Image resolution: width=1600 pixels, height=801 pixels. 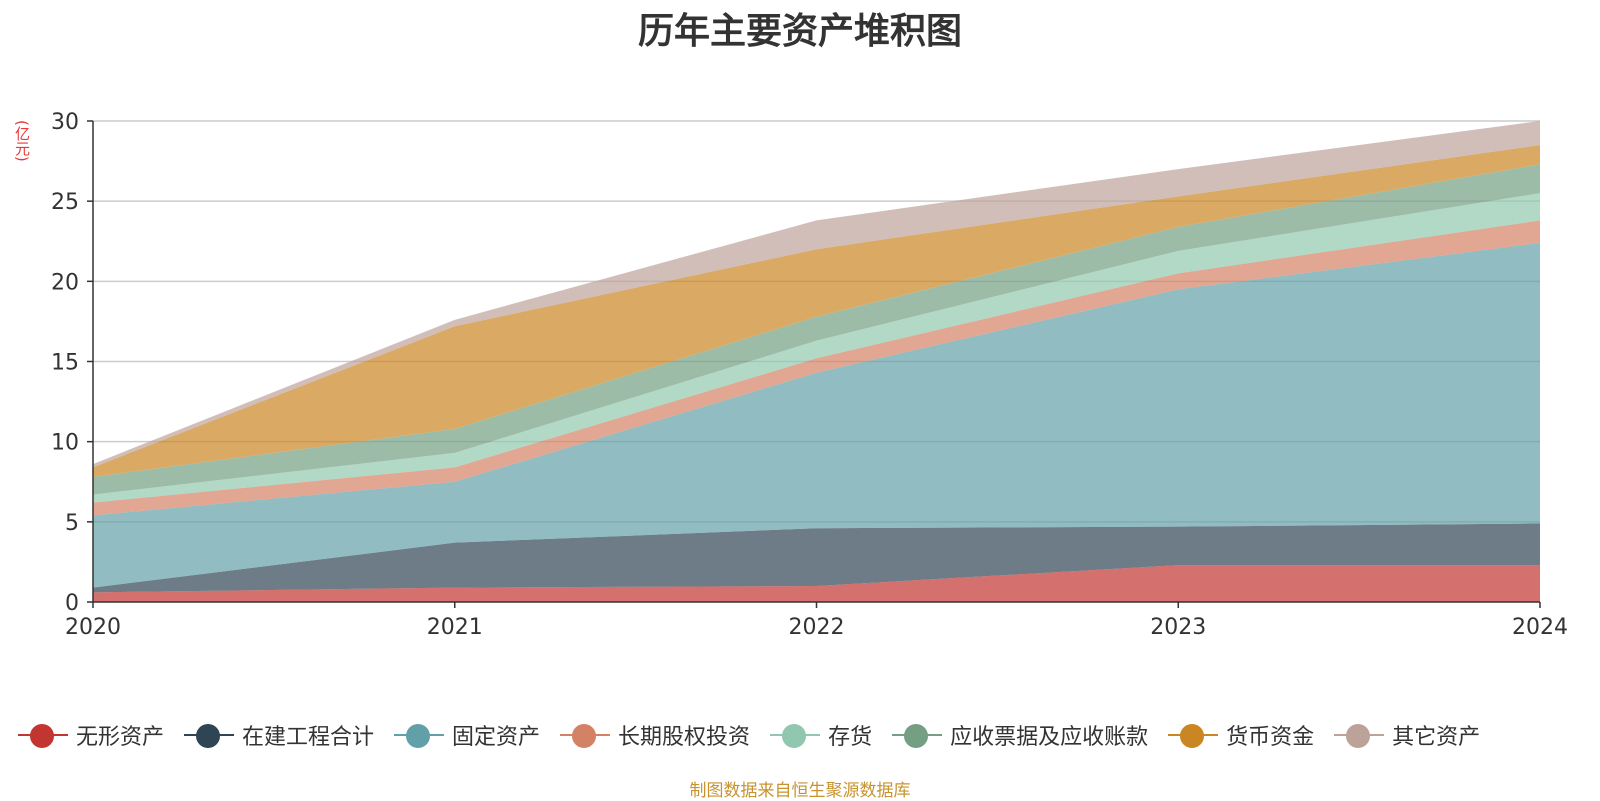 I want to click on legend-item: 固定资产, so click(x=467, y=735).